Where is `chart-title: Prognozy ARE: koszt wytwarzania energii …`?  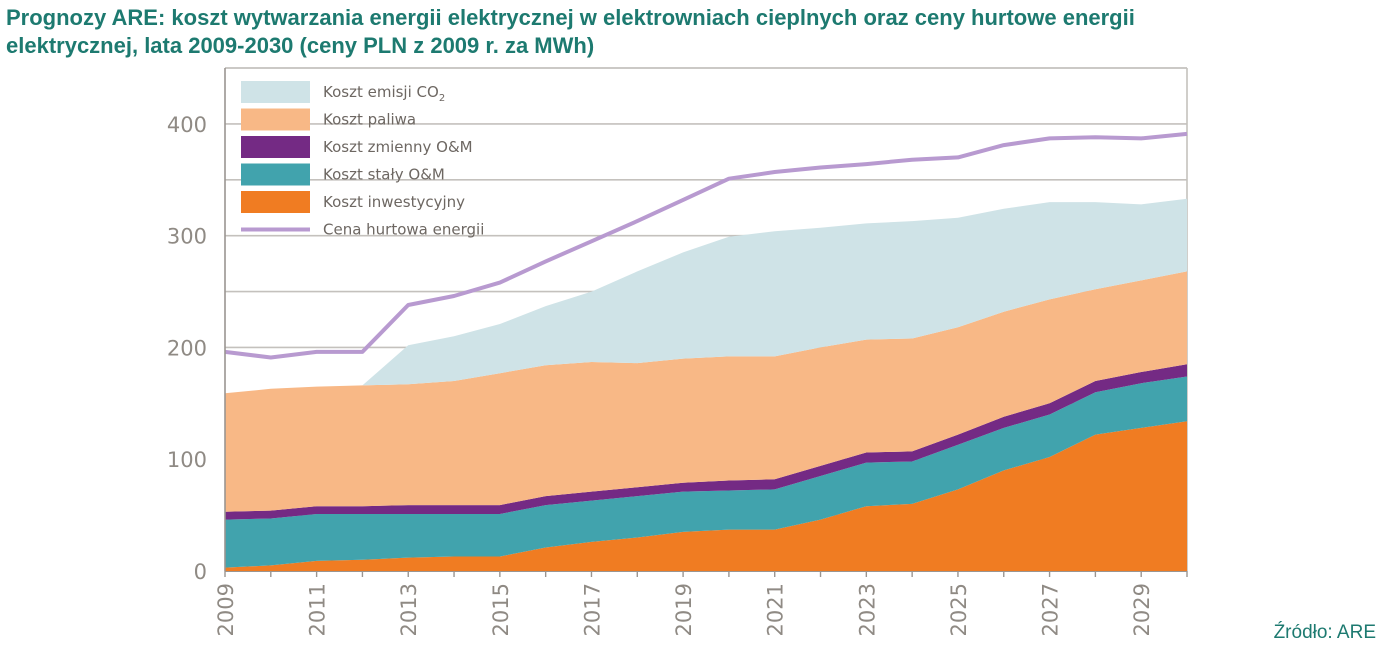 chart-title: Prognozy ARE: koszt wytwarzania energii … is located at coordinates (701, 32).